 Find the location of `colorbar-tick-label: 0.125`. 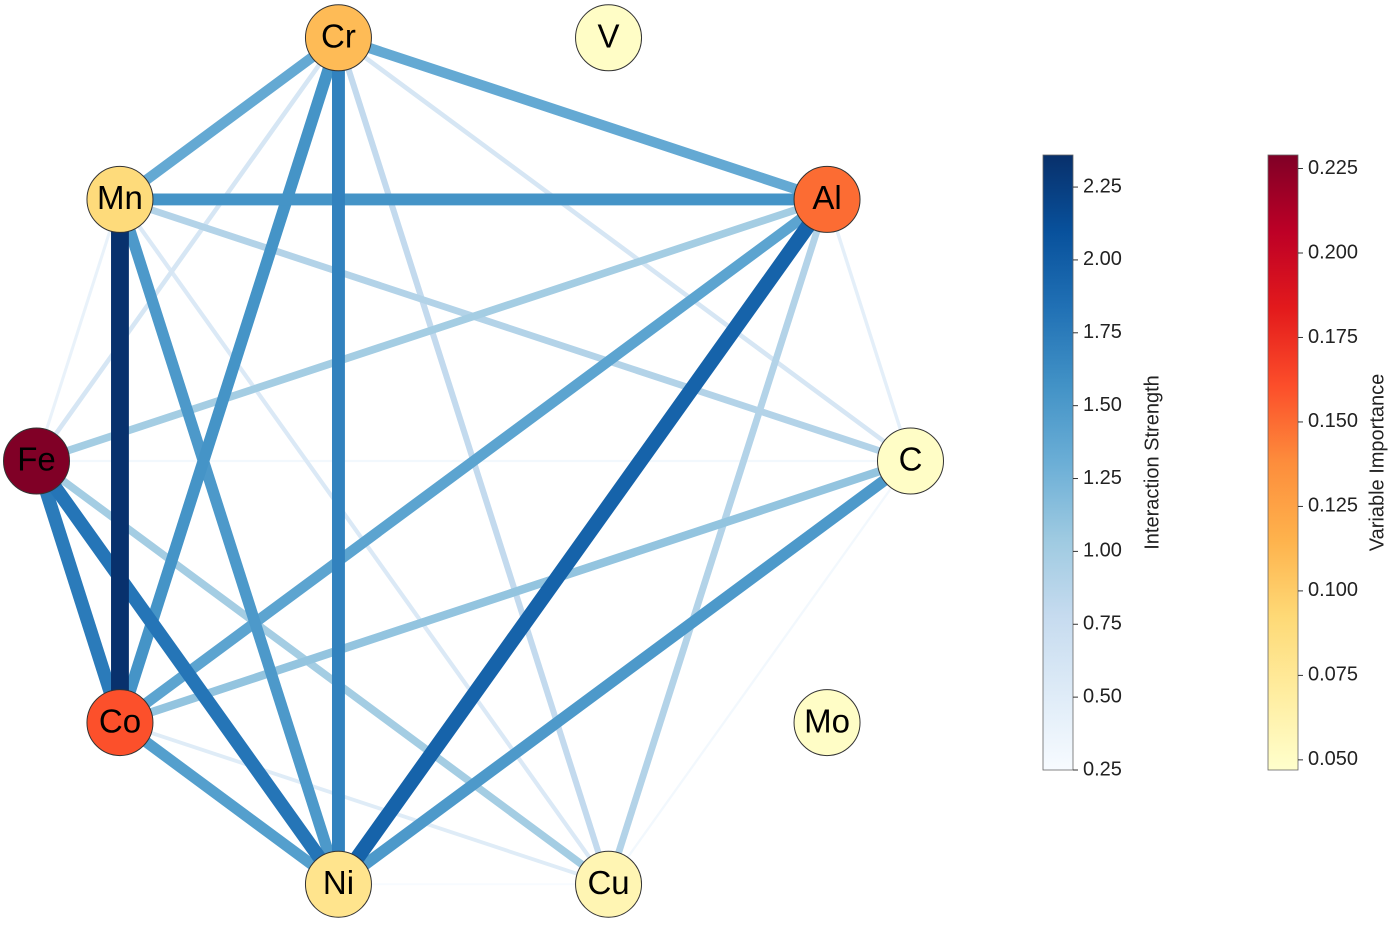

colorbar-tick-label: 0.125 is located at coordinates (1333, 506).